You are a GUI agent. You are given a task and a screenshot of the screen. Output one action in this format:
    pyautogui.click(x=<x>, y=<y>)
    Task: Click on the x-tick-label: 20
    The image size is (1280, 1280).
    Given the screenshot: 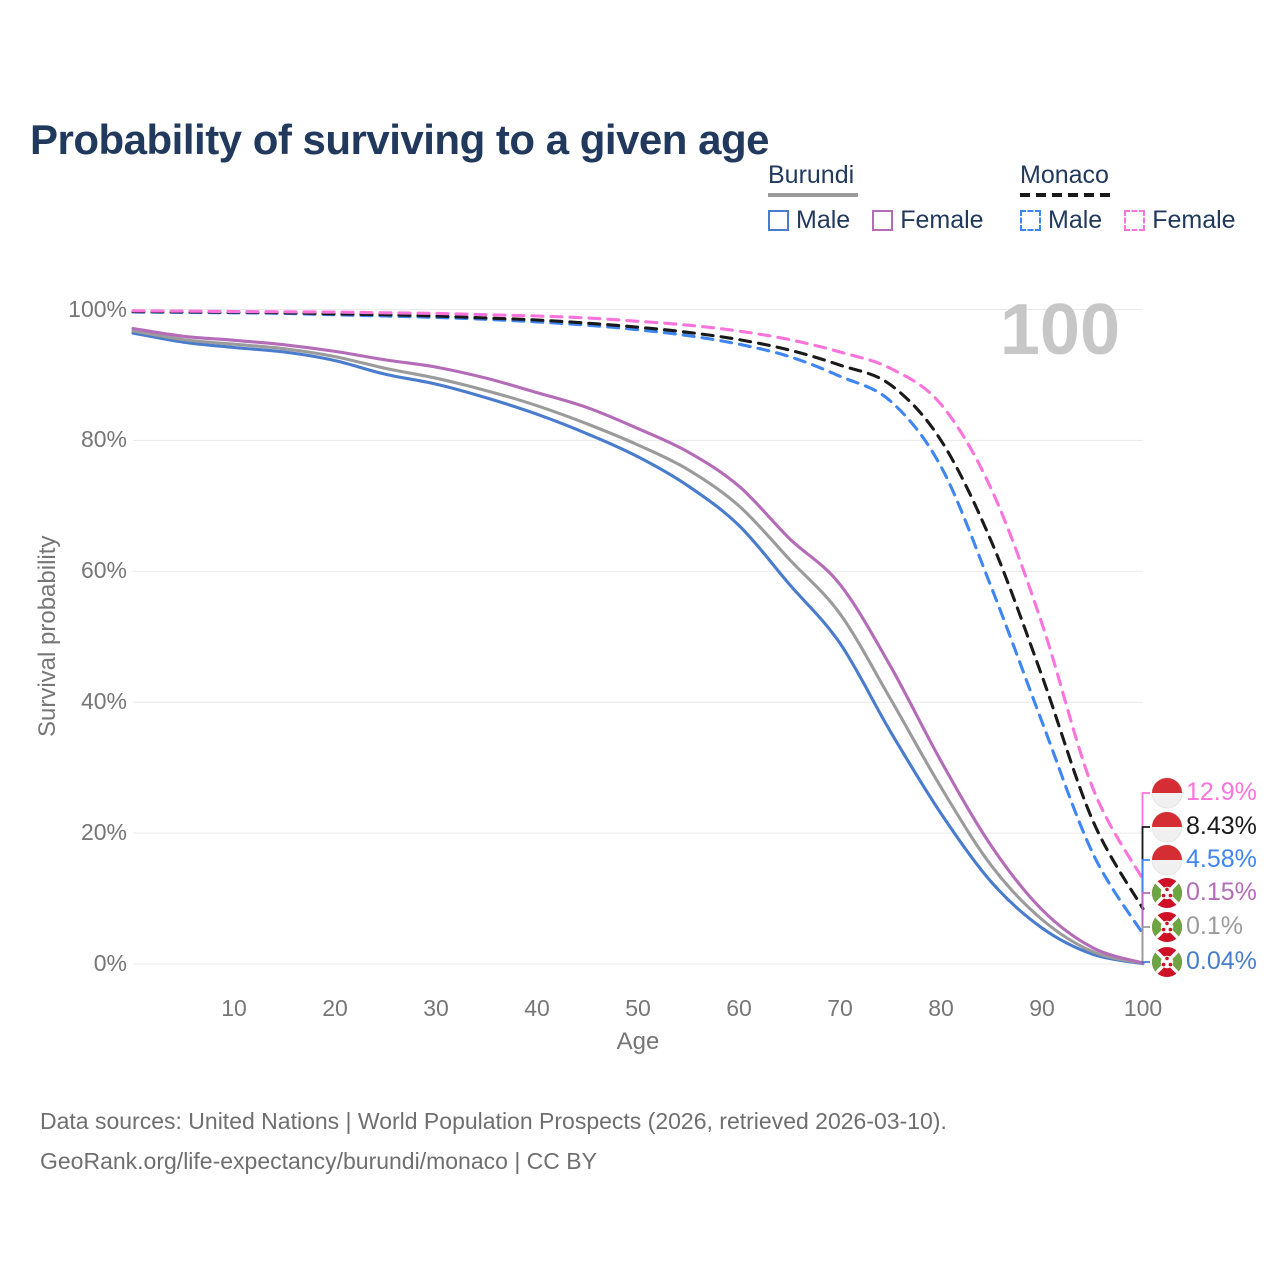 What is the action you would take?
    pyautogui.click(x=335, y=1008)
    